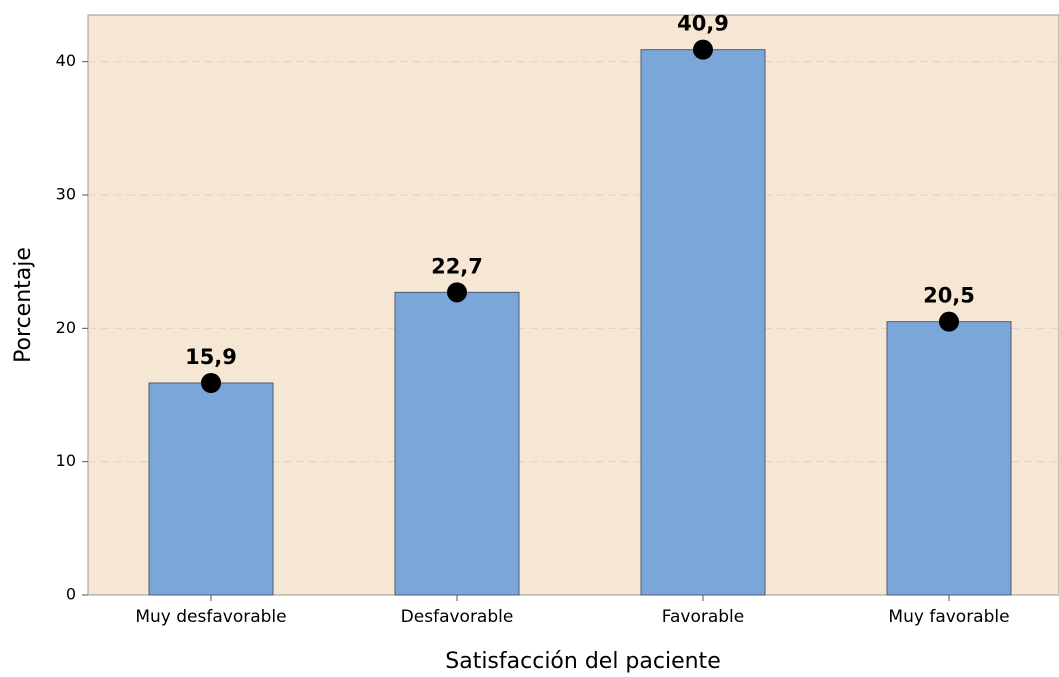 The width and height of the screenshot is (1059, 677). I want to click on y-tick-label: 40, so click(66, 60).